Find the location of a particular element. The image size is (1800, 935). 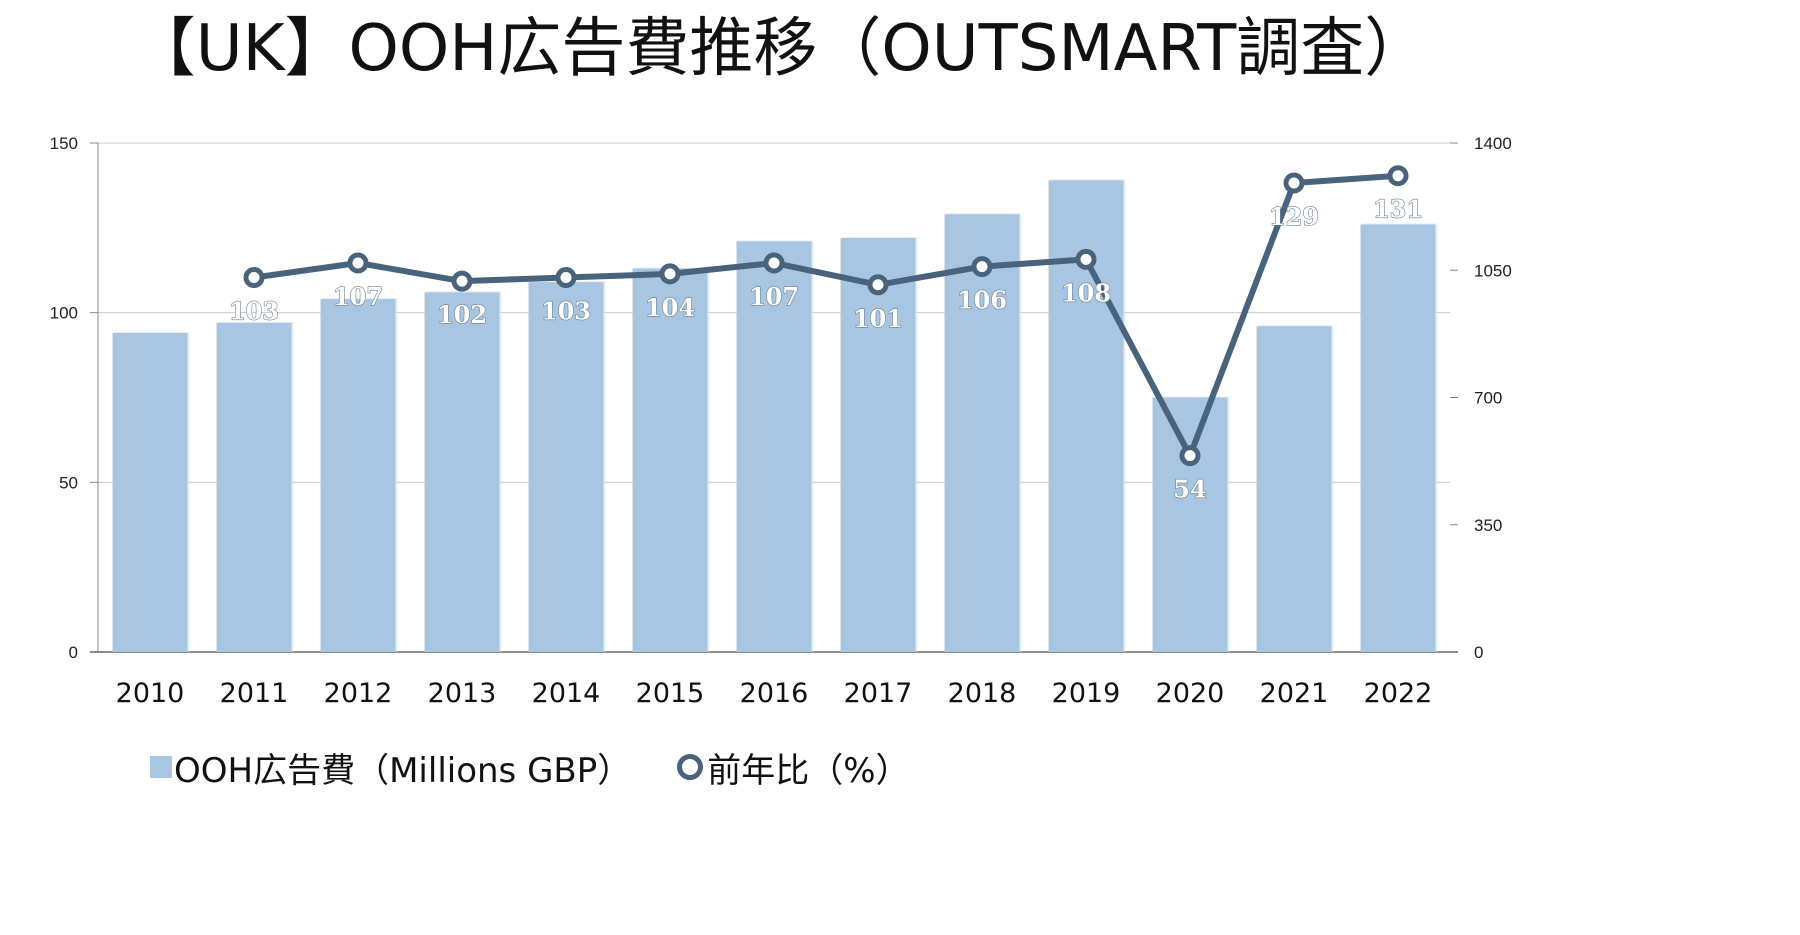

chart-title: 【UK】OOH広告費推移（OUTSMART調査） is located at coordinates (780, 49).